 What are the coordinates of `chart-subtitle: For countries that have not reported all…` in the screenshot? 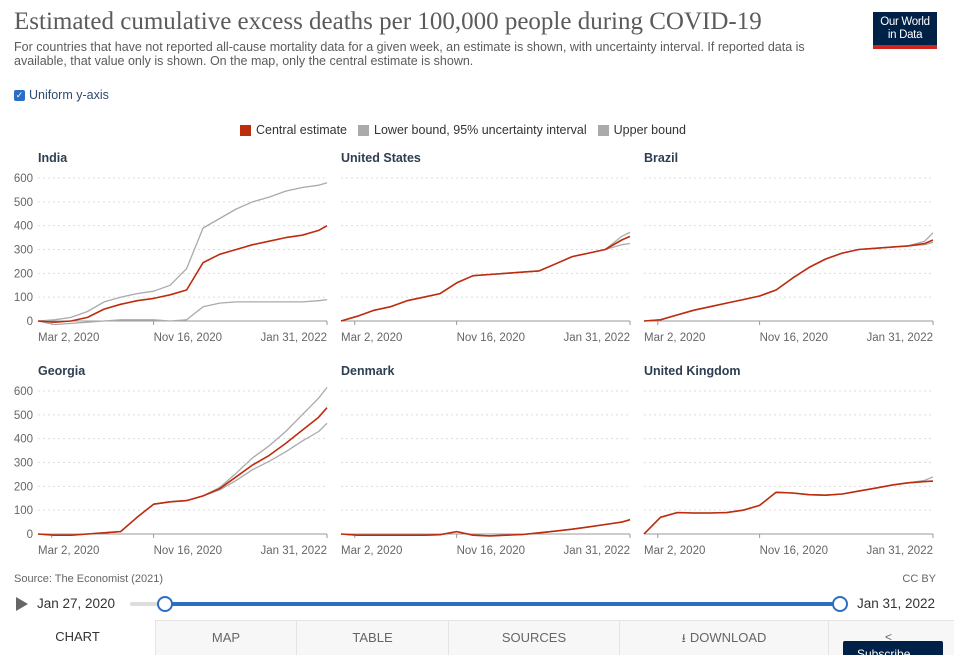 It's located at (409, 54).